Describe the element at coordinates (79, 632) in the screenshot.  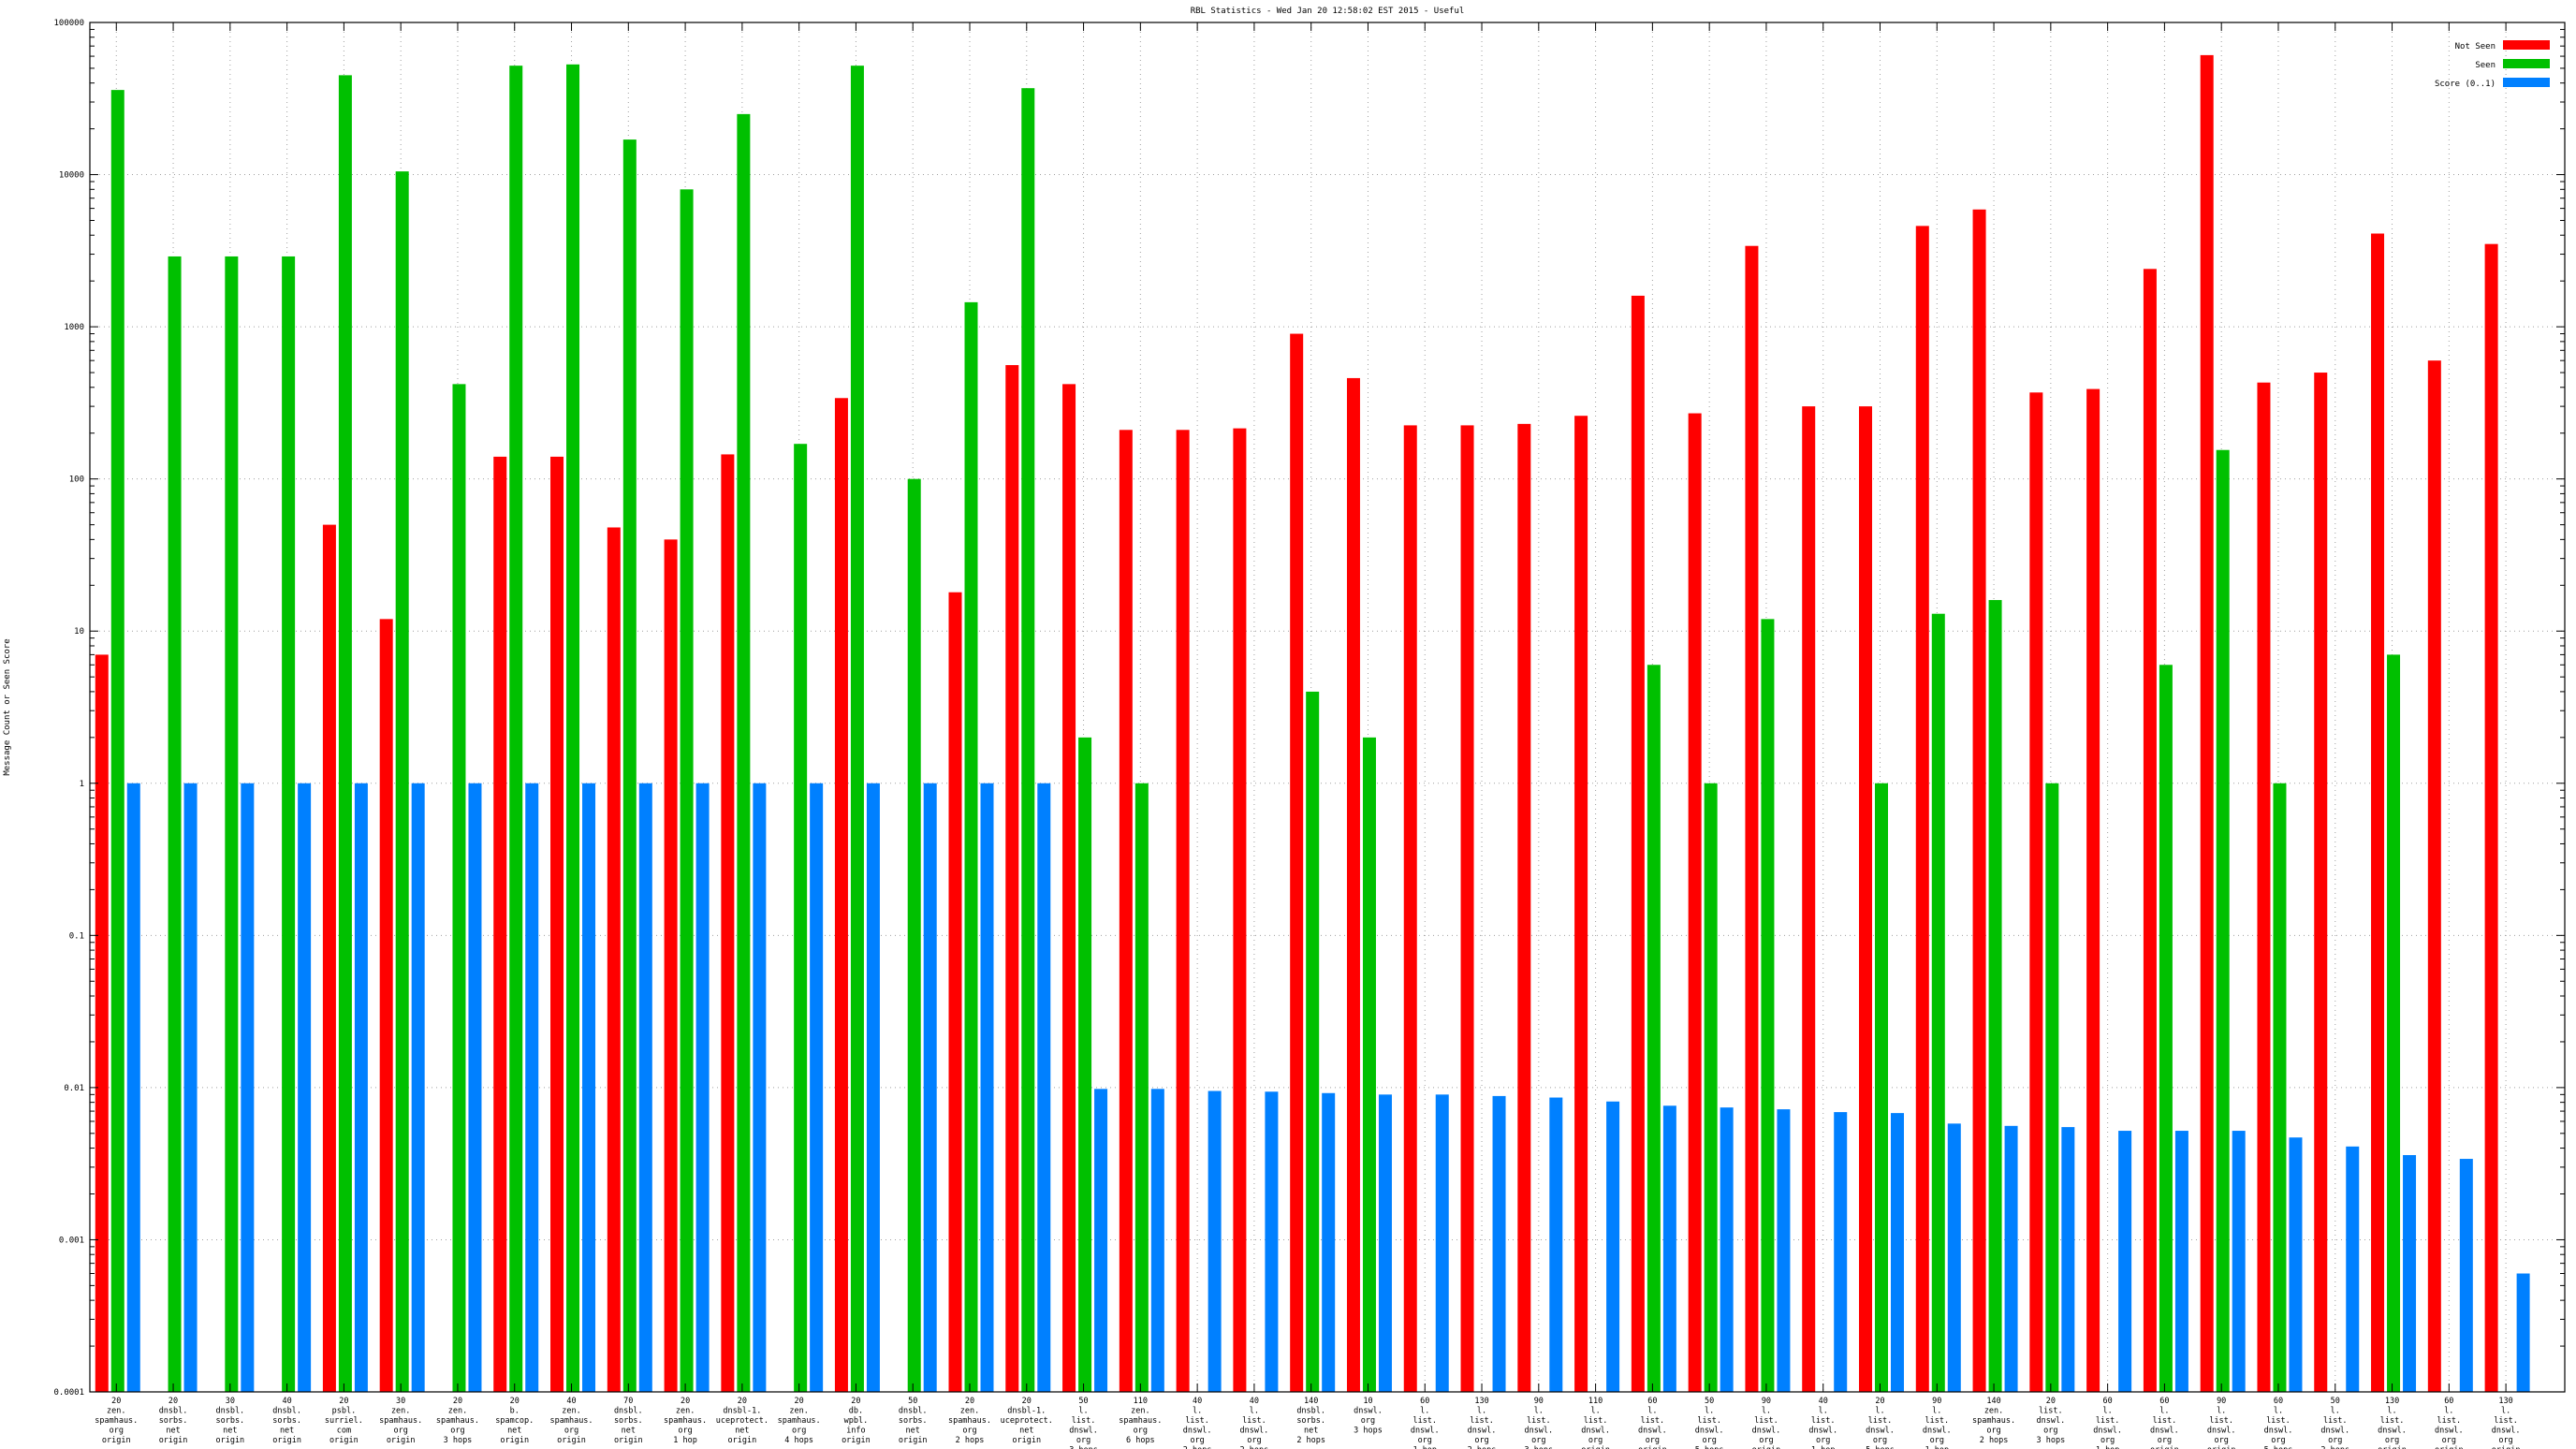
I see `y-tick-label: 10` at that location.